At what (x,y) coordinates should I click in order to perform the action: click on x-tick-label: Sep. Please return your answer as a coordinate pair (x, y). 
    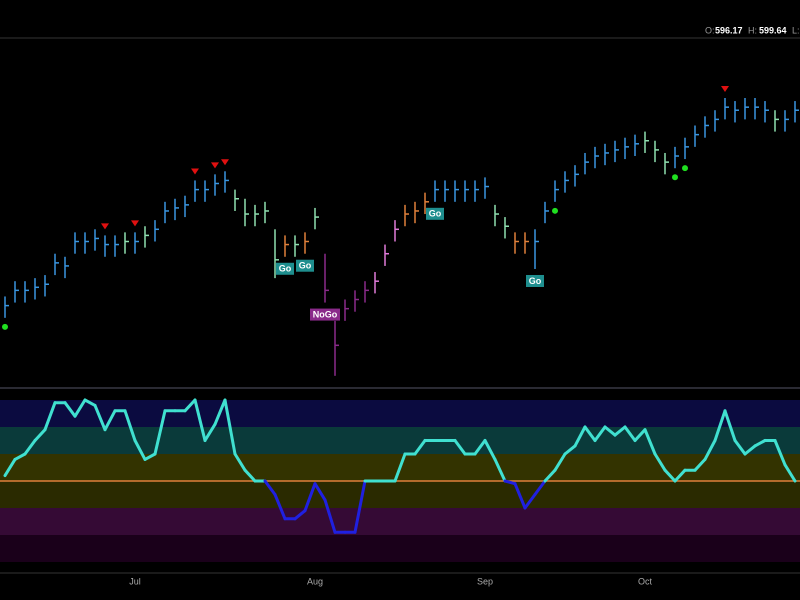
    Looking at the image, I should click on (485, 581).